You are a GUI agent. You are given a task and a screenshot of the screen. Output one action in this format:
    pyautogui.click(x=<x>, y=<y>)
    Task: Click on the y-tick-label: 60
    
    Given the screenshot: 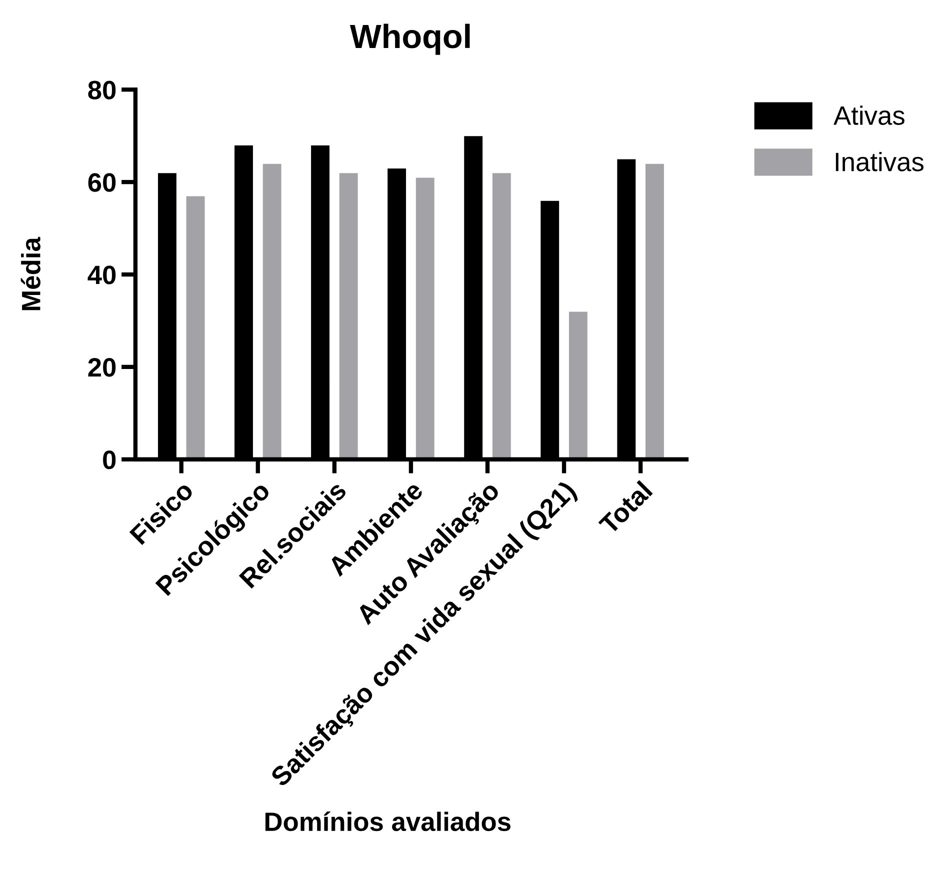 What is the action you would take?
    pyautogui.click(x=102, y=182)
    